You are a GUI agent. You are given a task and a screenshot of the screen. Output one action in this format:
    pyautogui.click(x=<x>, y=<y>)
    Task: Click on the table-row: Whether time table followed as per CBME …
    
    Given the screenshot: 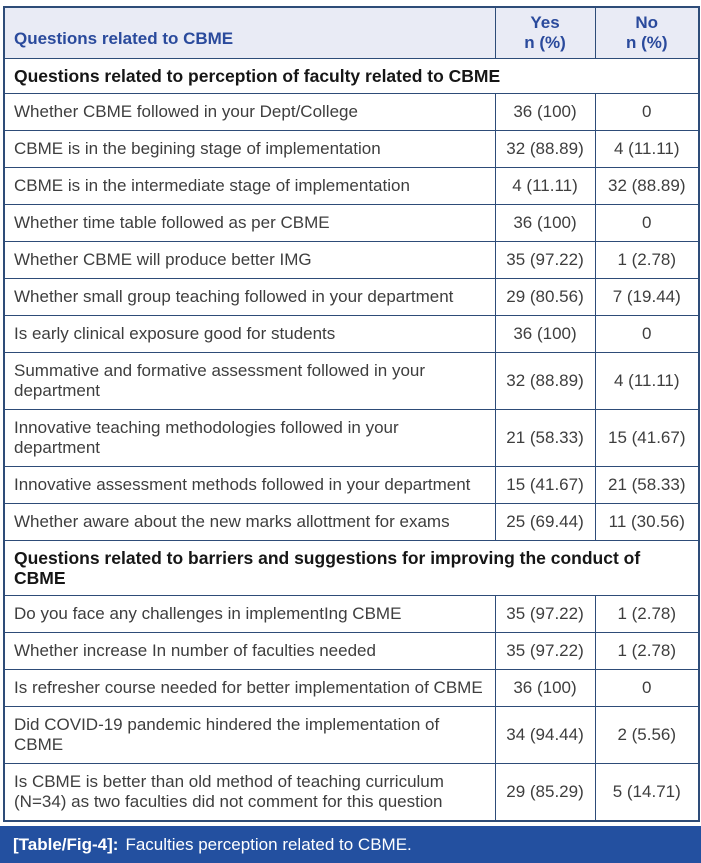 What is the action you would take?
    pyautogui.click(x=351, y=223)
    